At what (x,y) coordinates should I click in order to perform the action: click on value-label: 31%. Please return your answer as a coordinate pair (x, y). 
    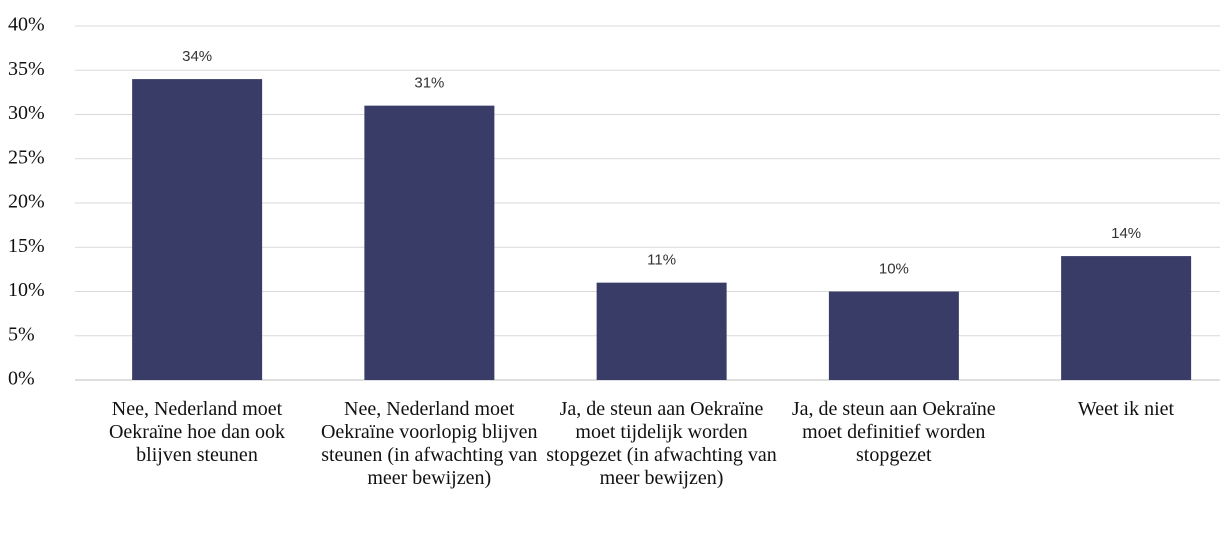
    Looking at the image, I should click on (429, 83).